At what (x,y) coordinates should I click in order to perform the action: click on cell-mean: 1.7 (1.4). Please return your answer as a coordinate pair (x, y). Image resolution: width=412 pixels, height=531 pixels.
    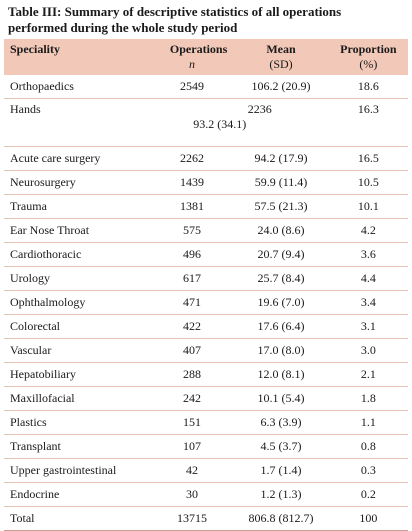
    Looking at the image, I should click on (281, 470).